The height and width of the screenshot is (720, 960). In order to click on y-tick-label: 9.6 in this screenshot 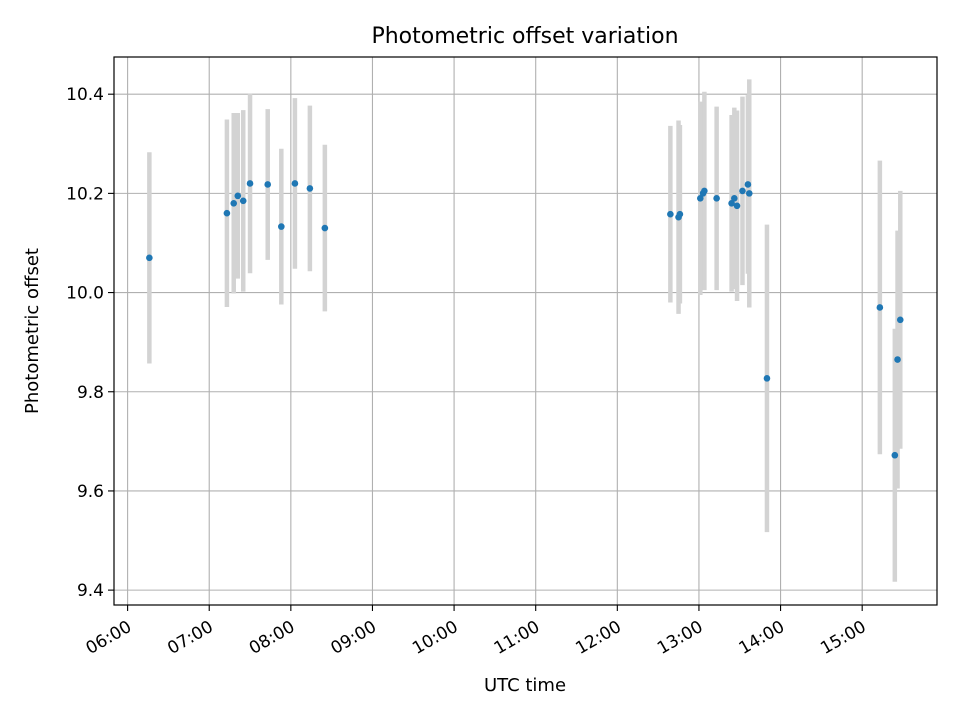, I will do `click(90, 492)`.